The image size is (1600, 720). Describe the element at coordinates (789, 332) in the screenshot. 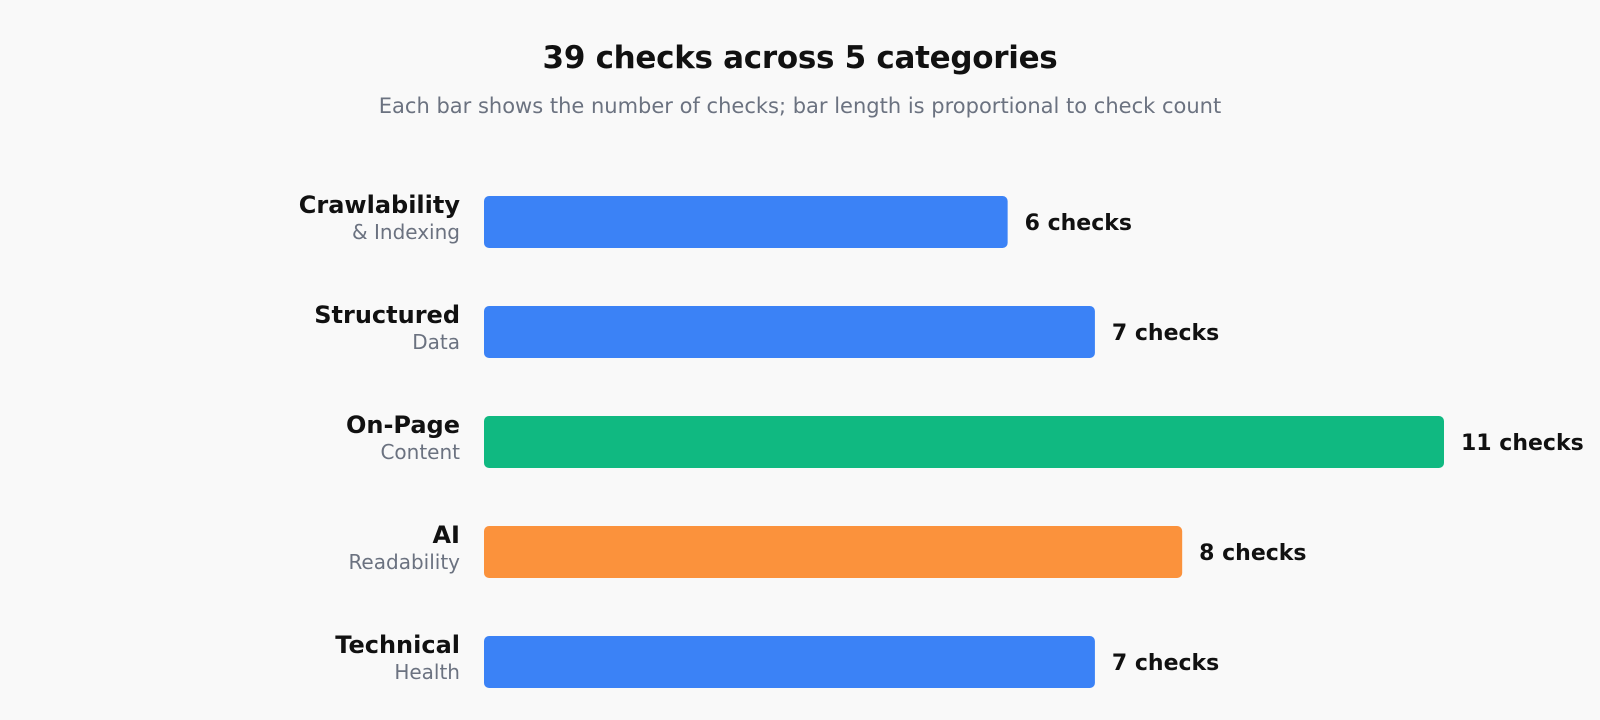

I see `bar-structured` at that location.